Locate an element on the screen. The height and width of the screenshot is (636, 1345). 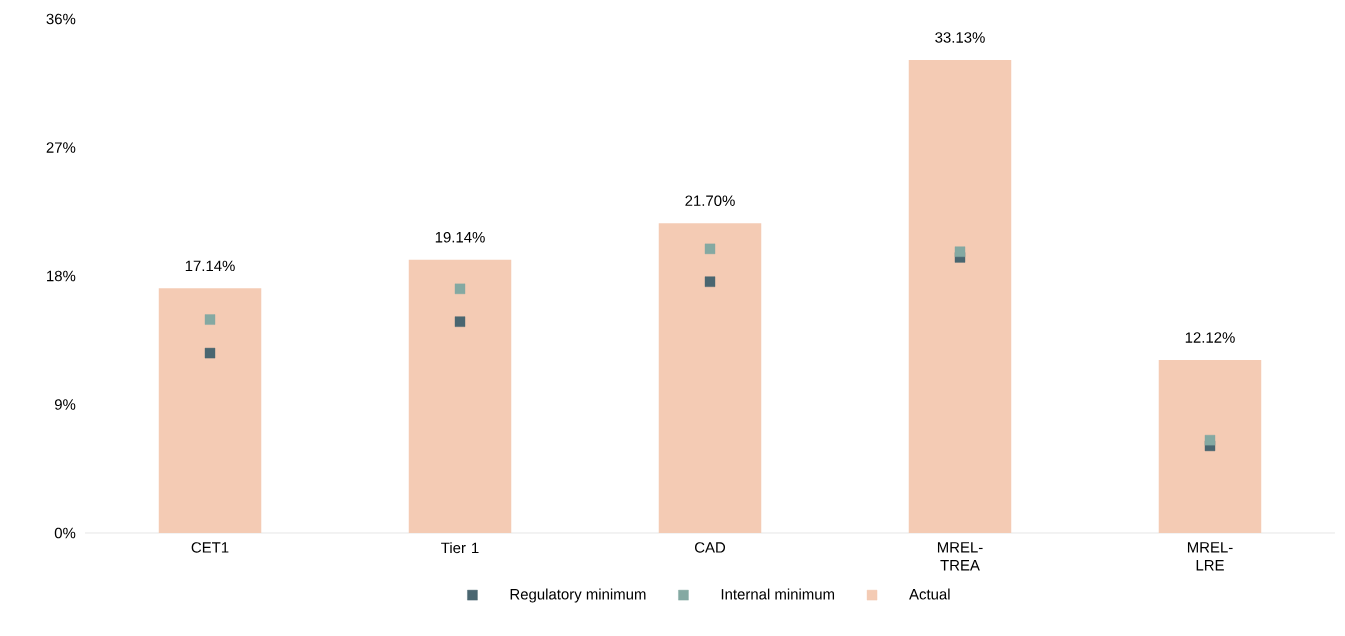
y-tick-label: 18% is located at coordinates (61, 276).